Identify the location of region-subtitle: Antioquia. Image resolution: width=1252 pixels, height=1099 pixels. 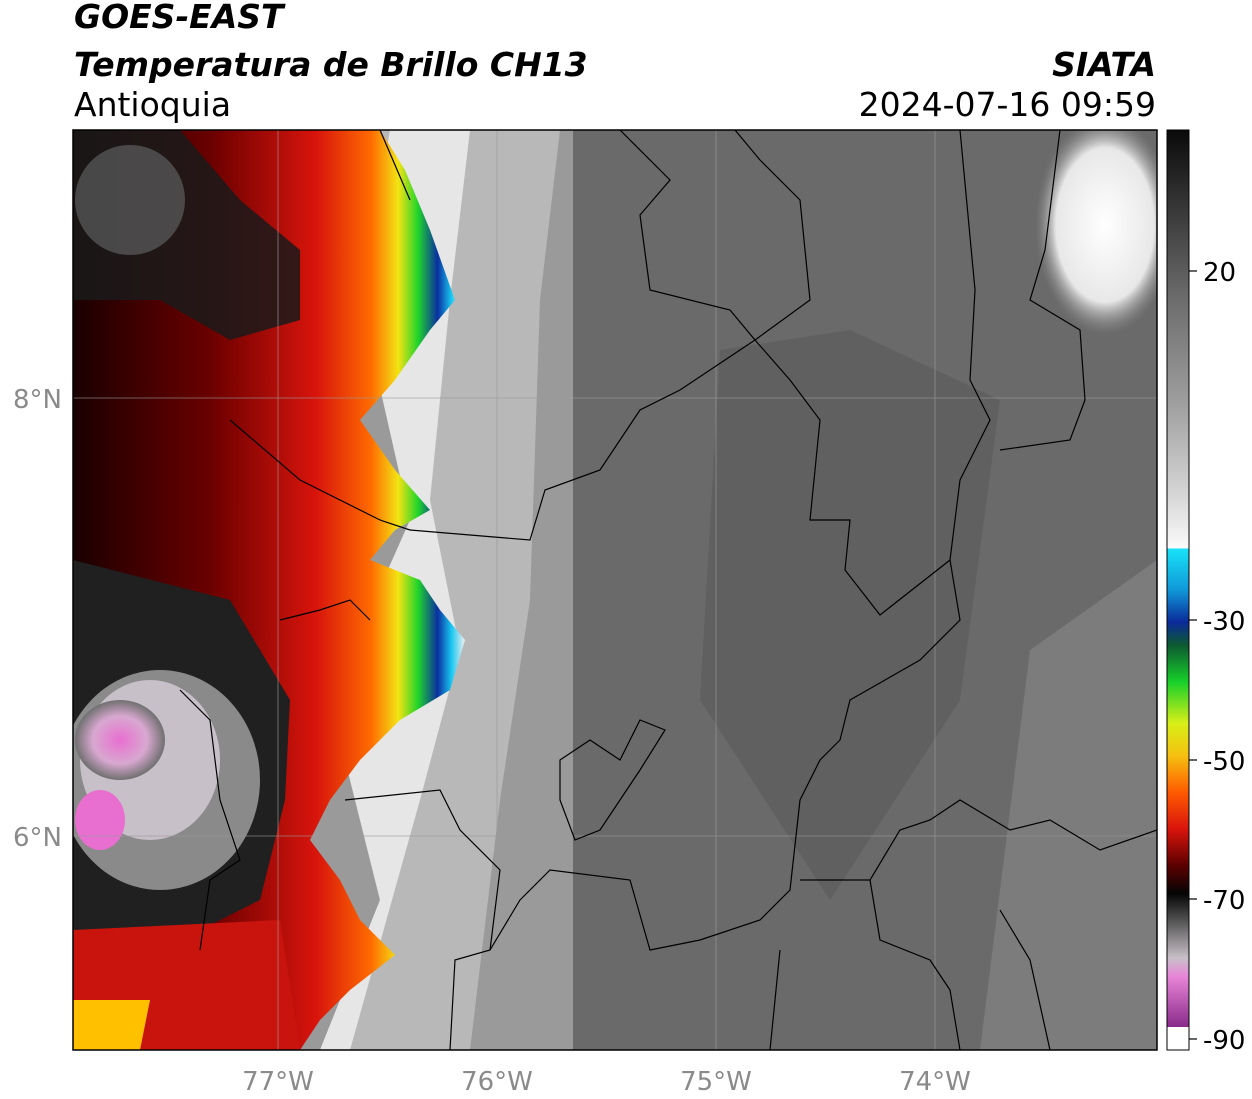
(153, 104).